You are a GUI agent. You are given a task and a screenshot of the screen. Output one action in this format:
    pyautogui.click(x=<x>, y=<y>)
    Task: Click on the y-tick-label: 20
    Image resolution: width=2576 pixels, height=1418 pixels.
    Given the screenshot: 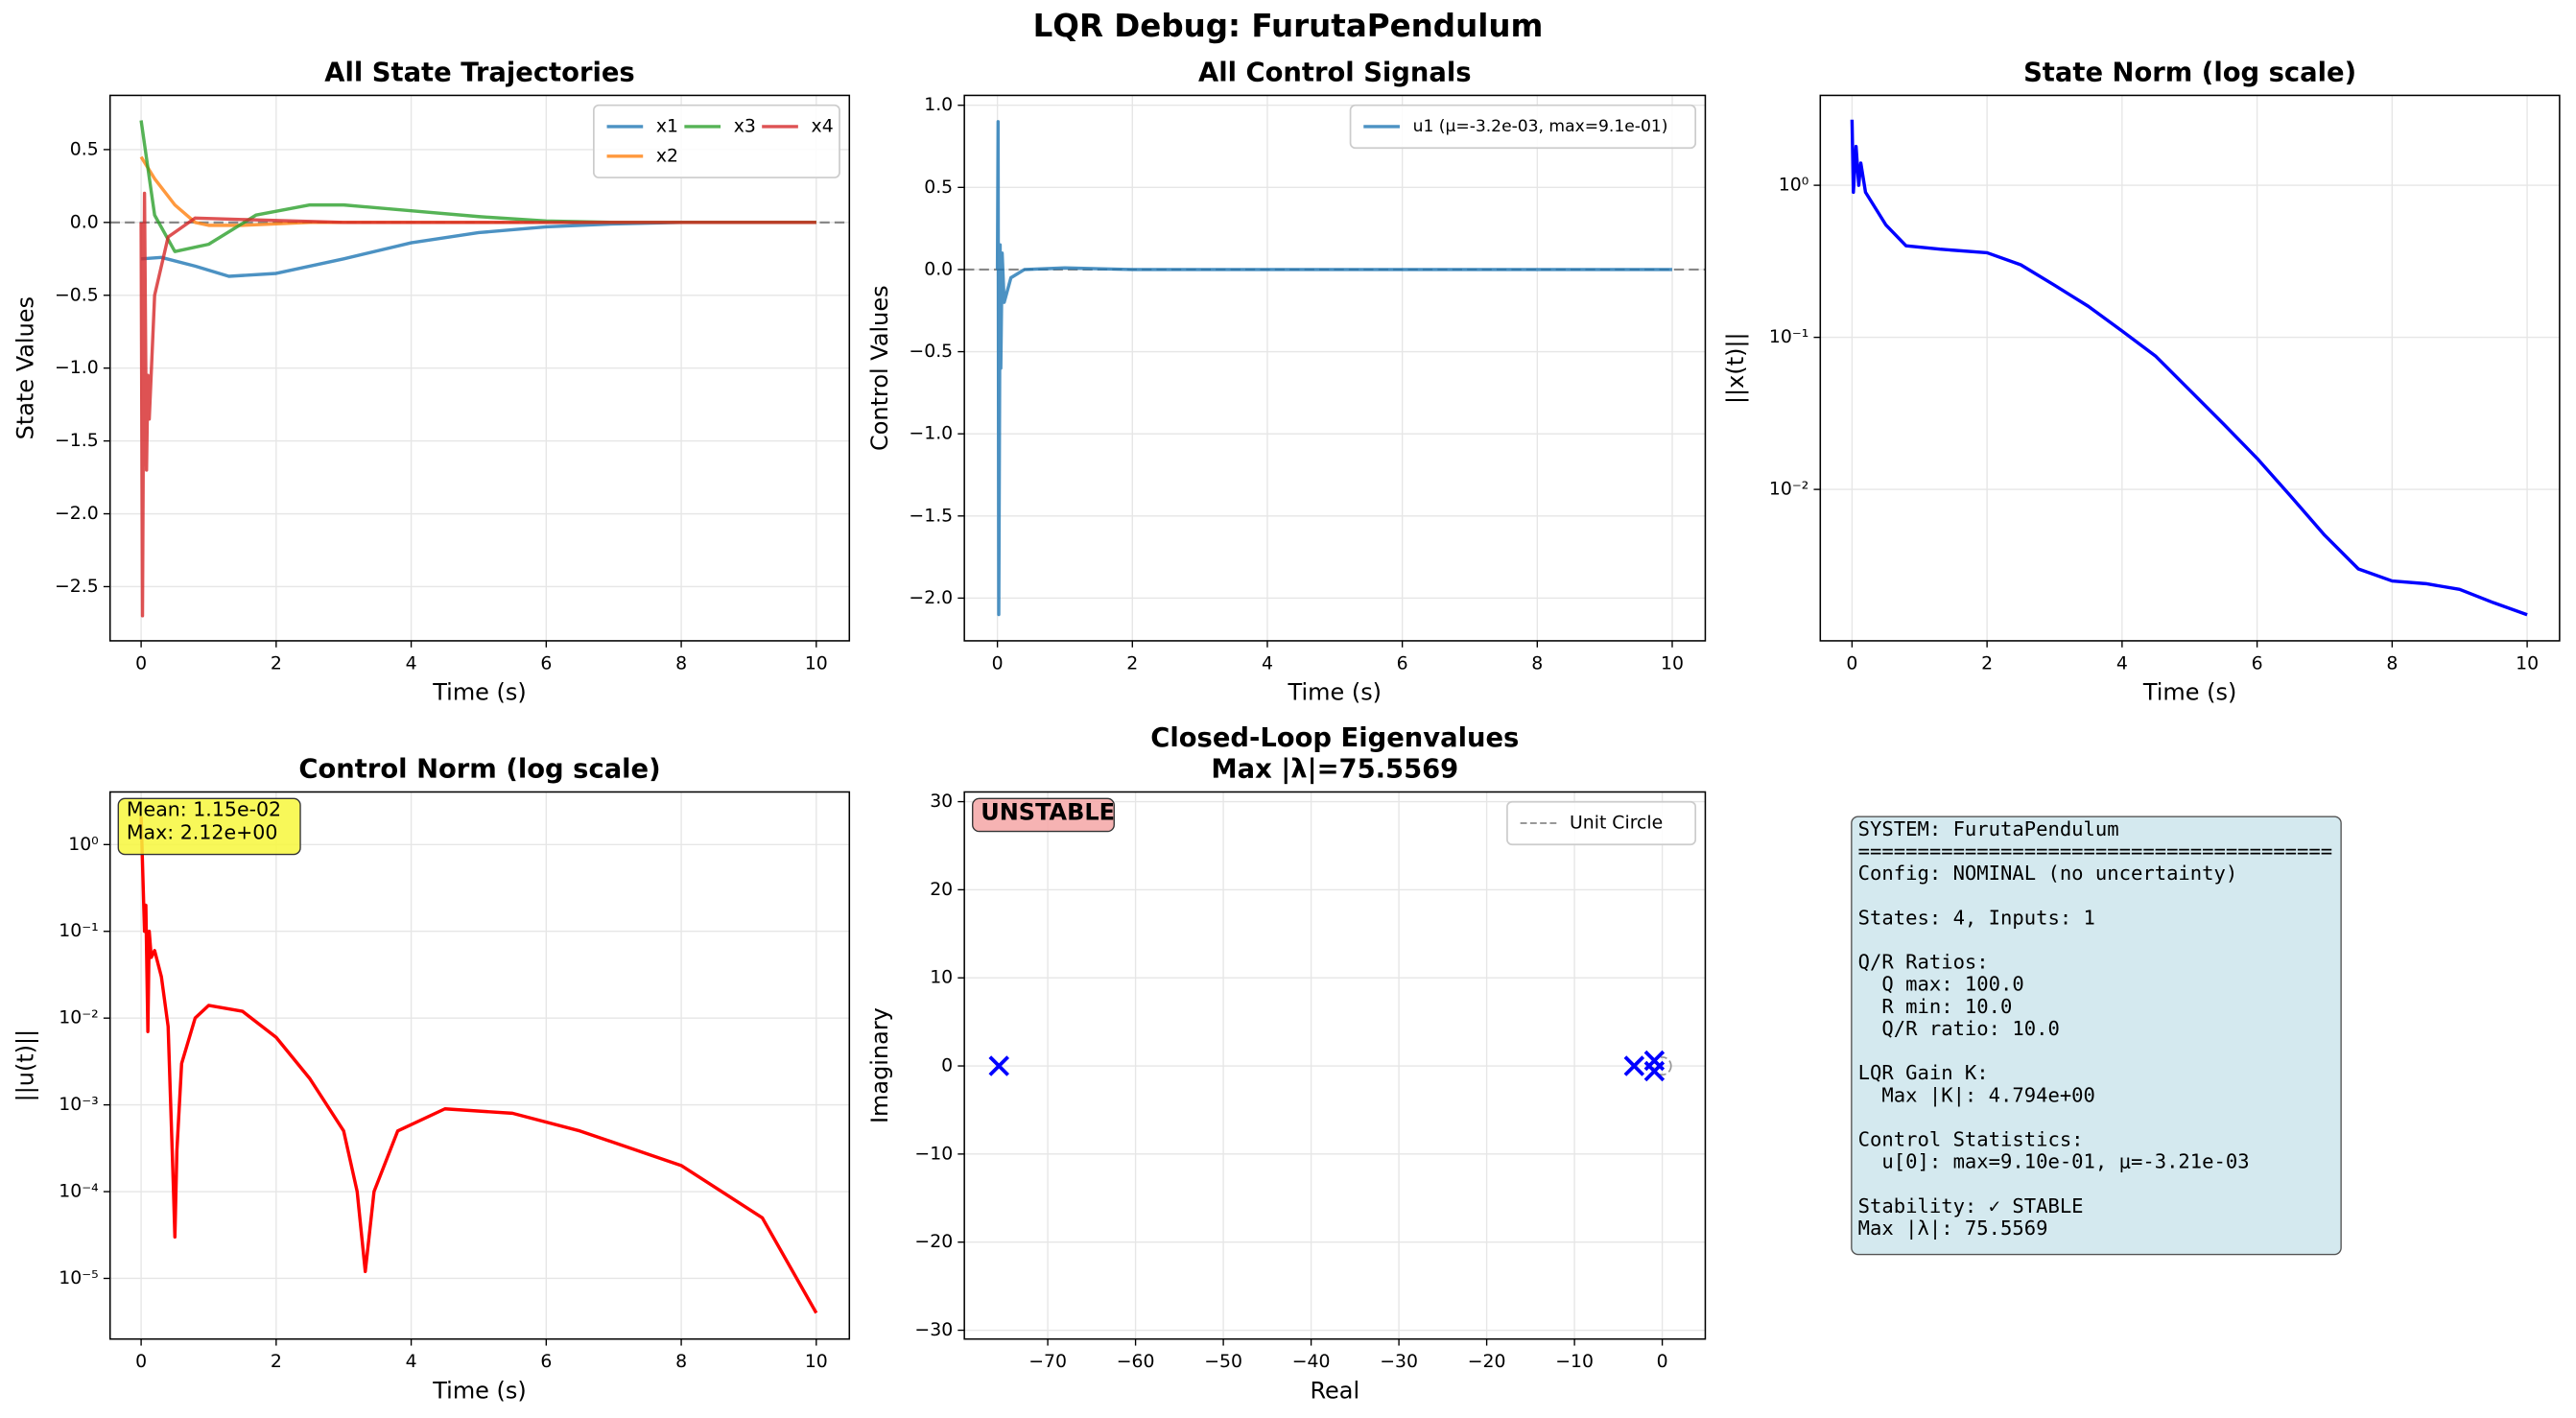 What is the action you would take?
    pyautogui.click(x=941, y=890)
    